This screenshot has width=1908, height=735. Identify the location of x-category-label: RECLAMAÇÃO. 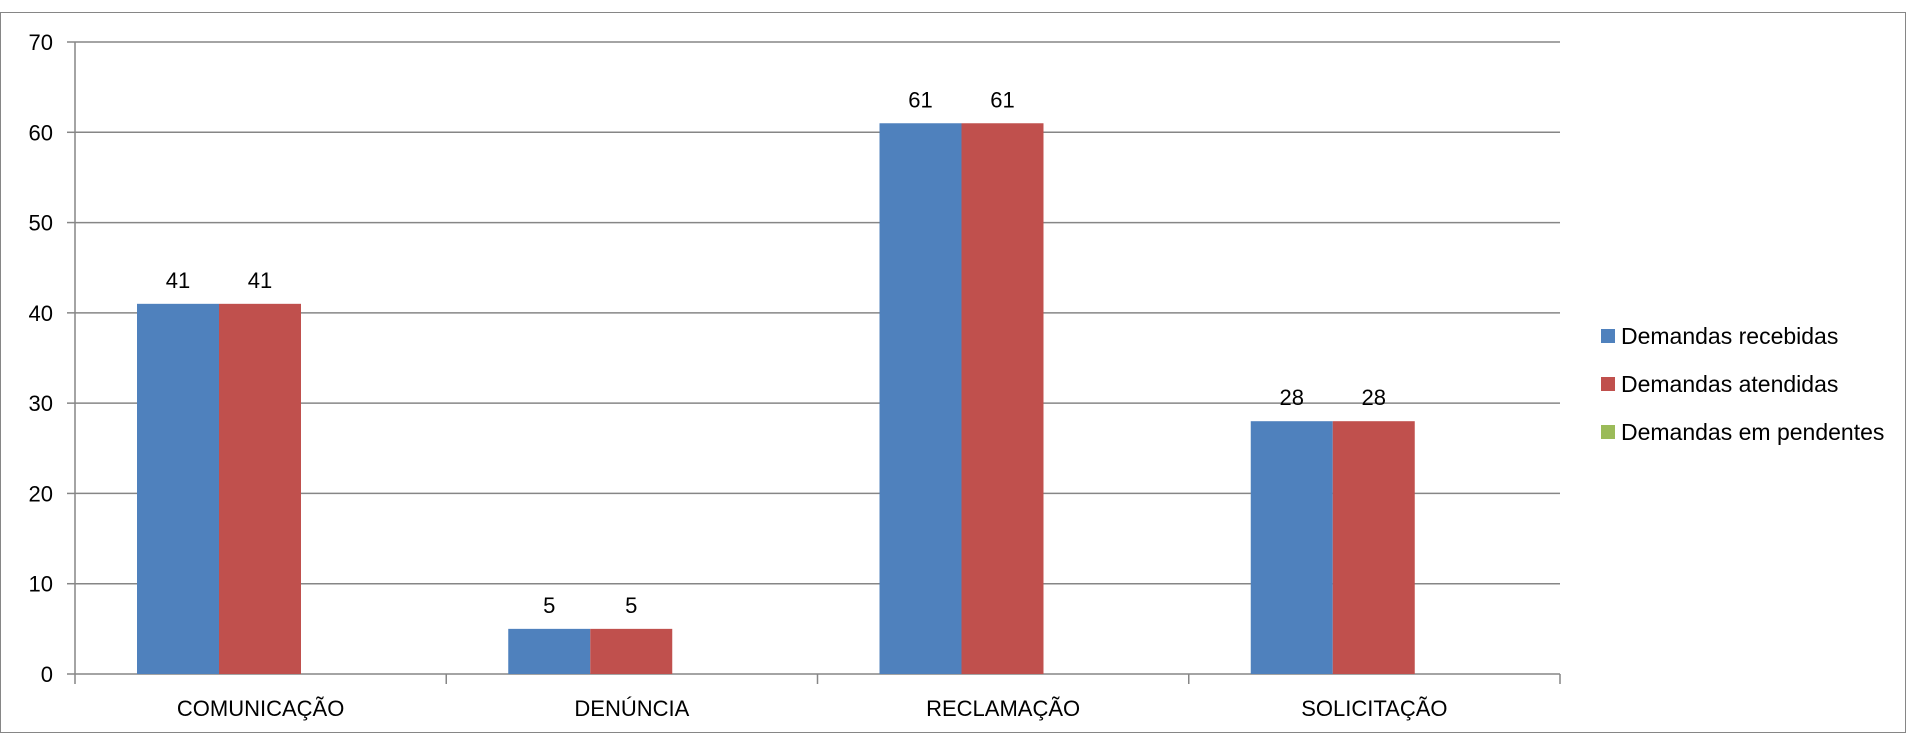
(1003, 708).